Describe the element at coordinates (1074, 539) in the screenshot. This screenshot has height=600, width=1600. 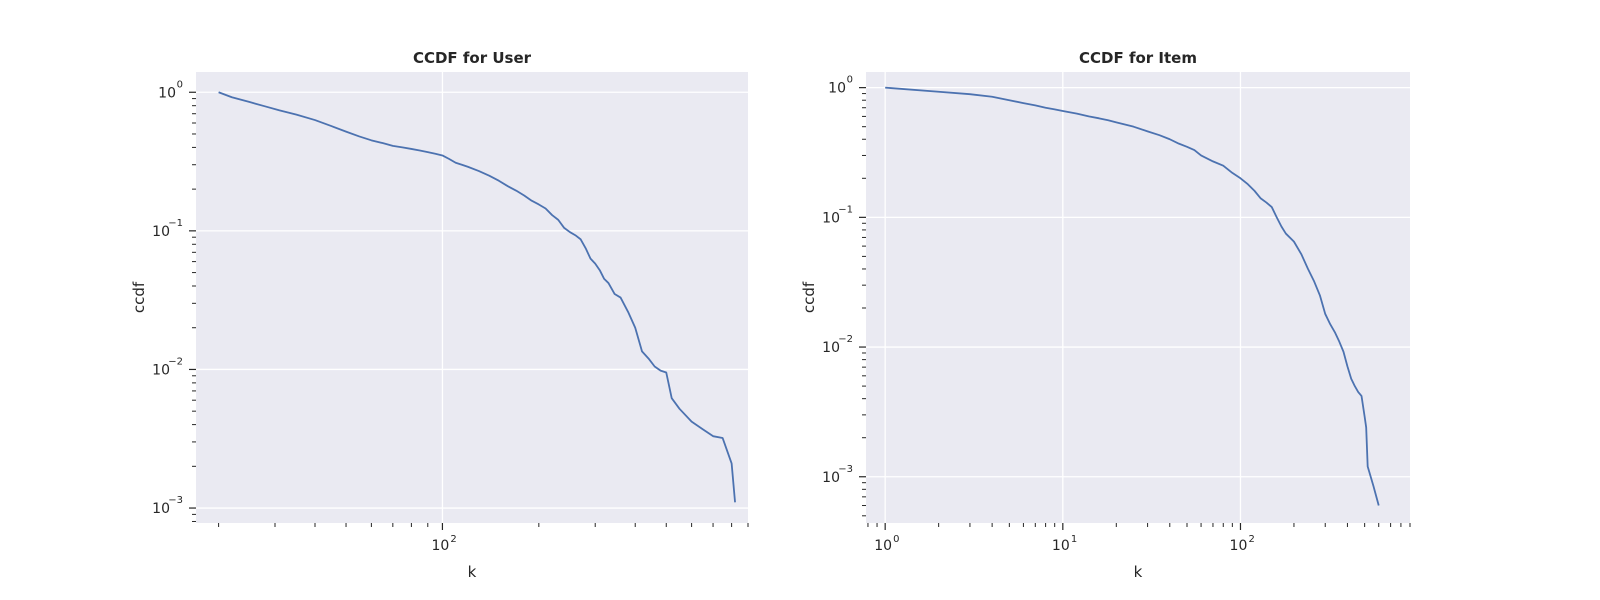
I see `x-tick-exponent: 1` at that location.